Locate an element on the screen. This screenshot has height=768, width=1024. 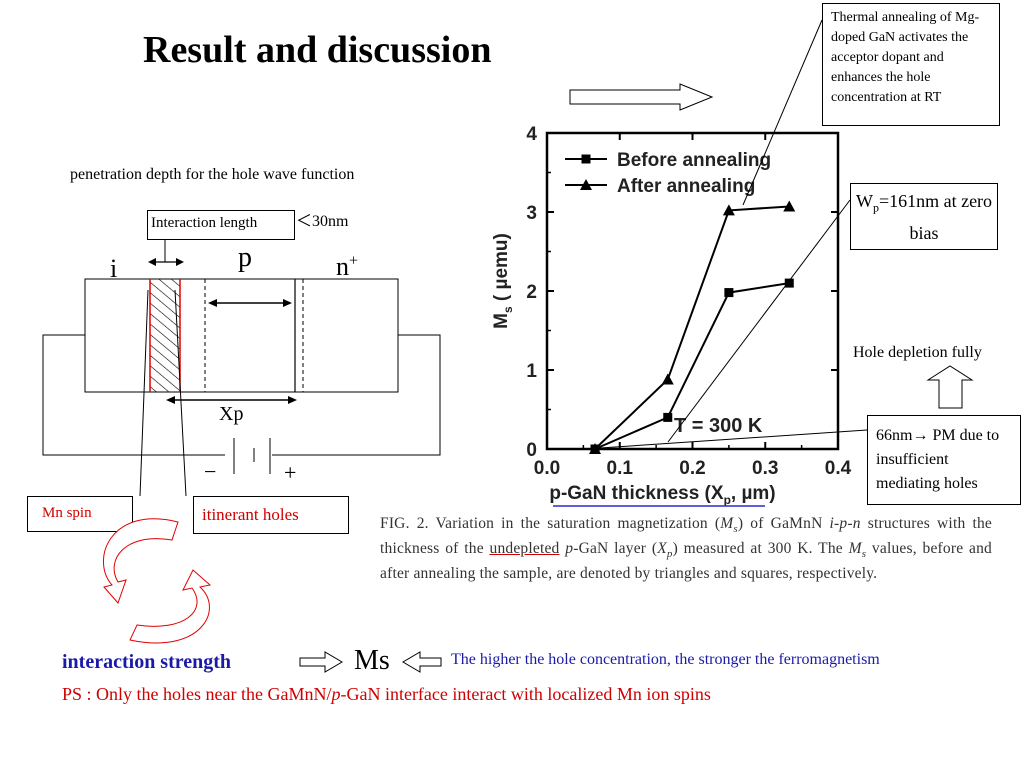
caption-t3: structures with the thickness of the is located at coordinates (686, 536).